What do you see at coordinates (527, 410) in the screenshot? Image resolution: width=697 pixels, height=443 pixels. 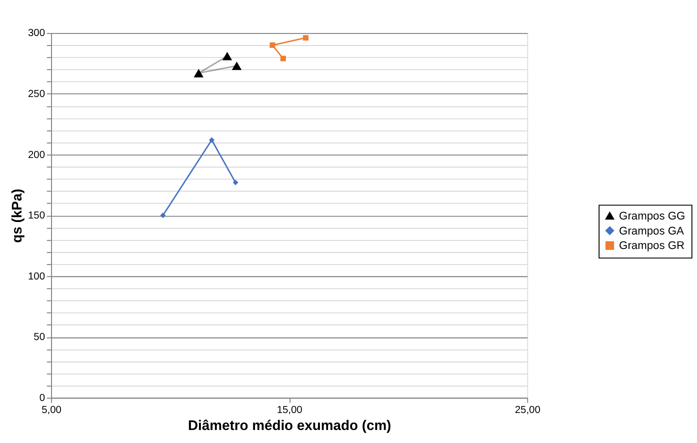 I see `x-tick-label: 25,00` at bounding box center [527, 410].